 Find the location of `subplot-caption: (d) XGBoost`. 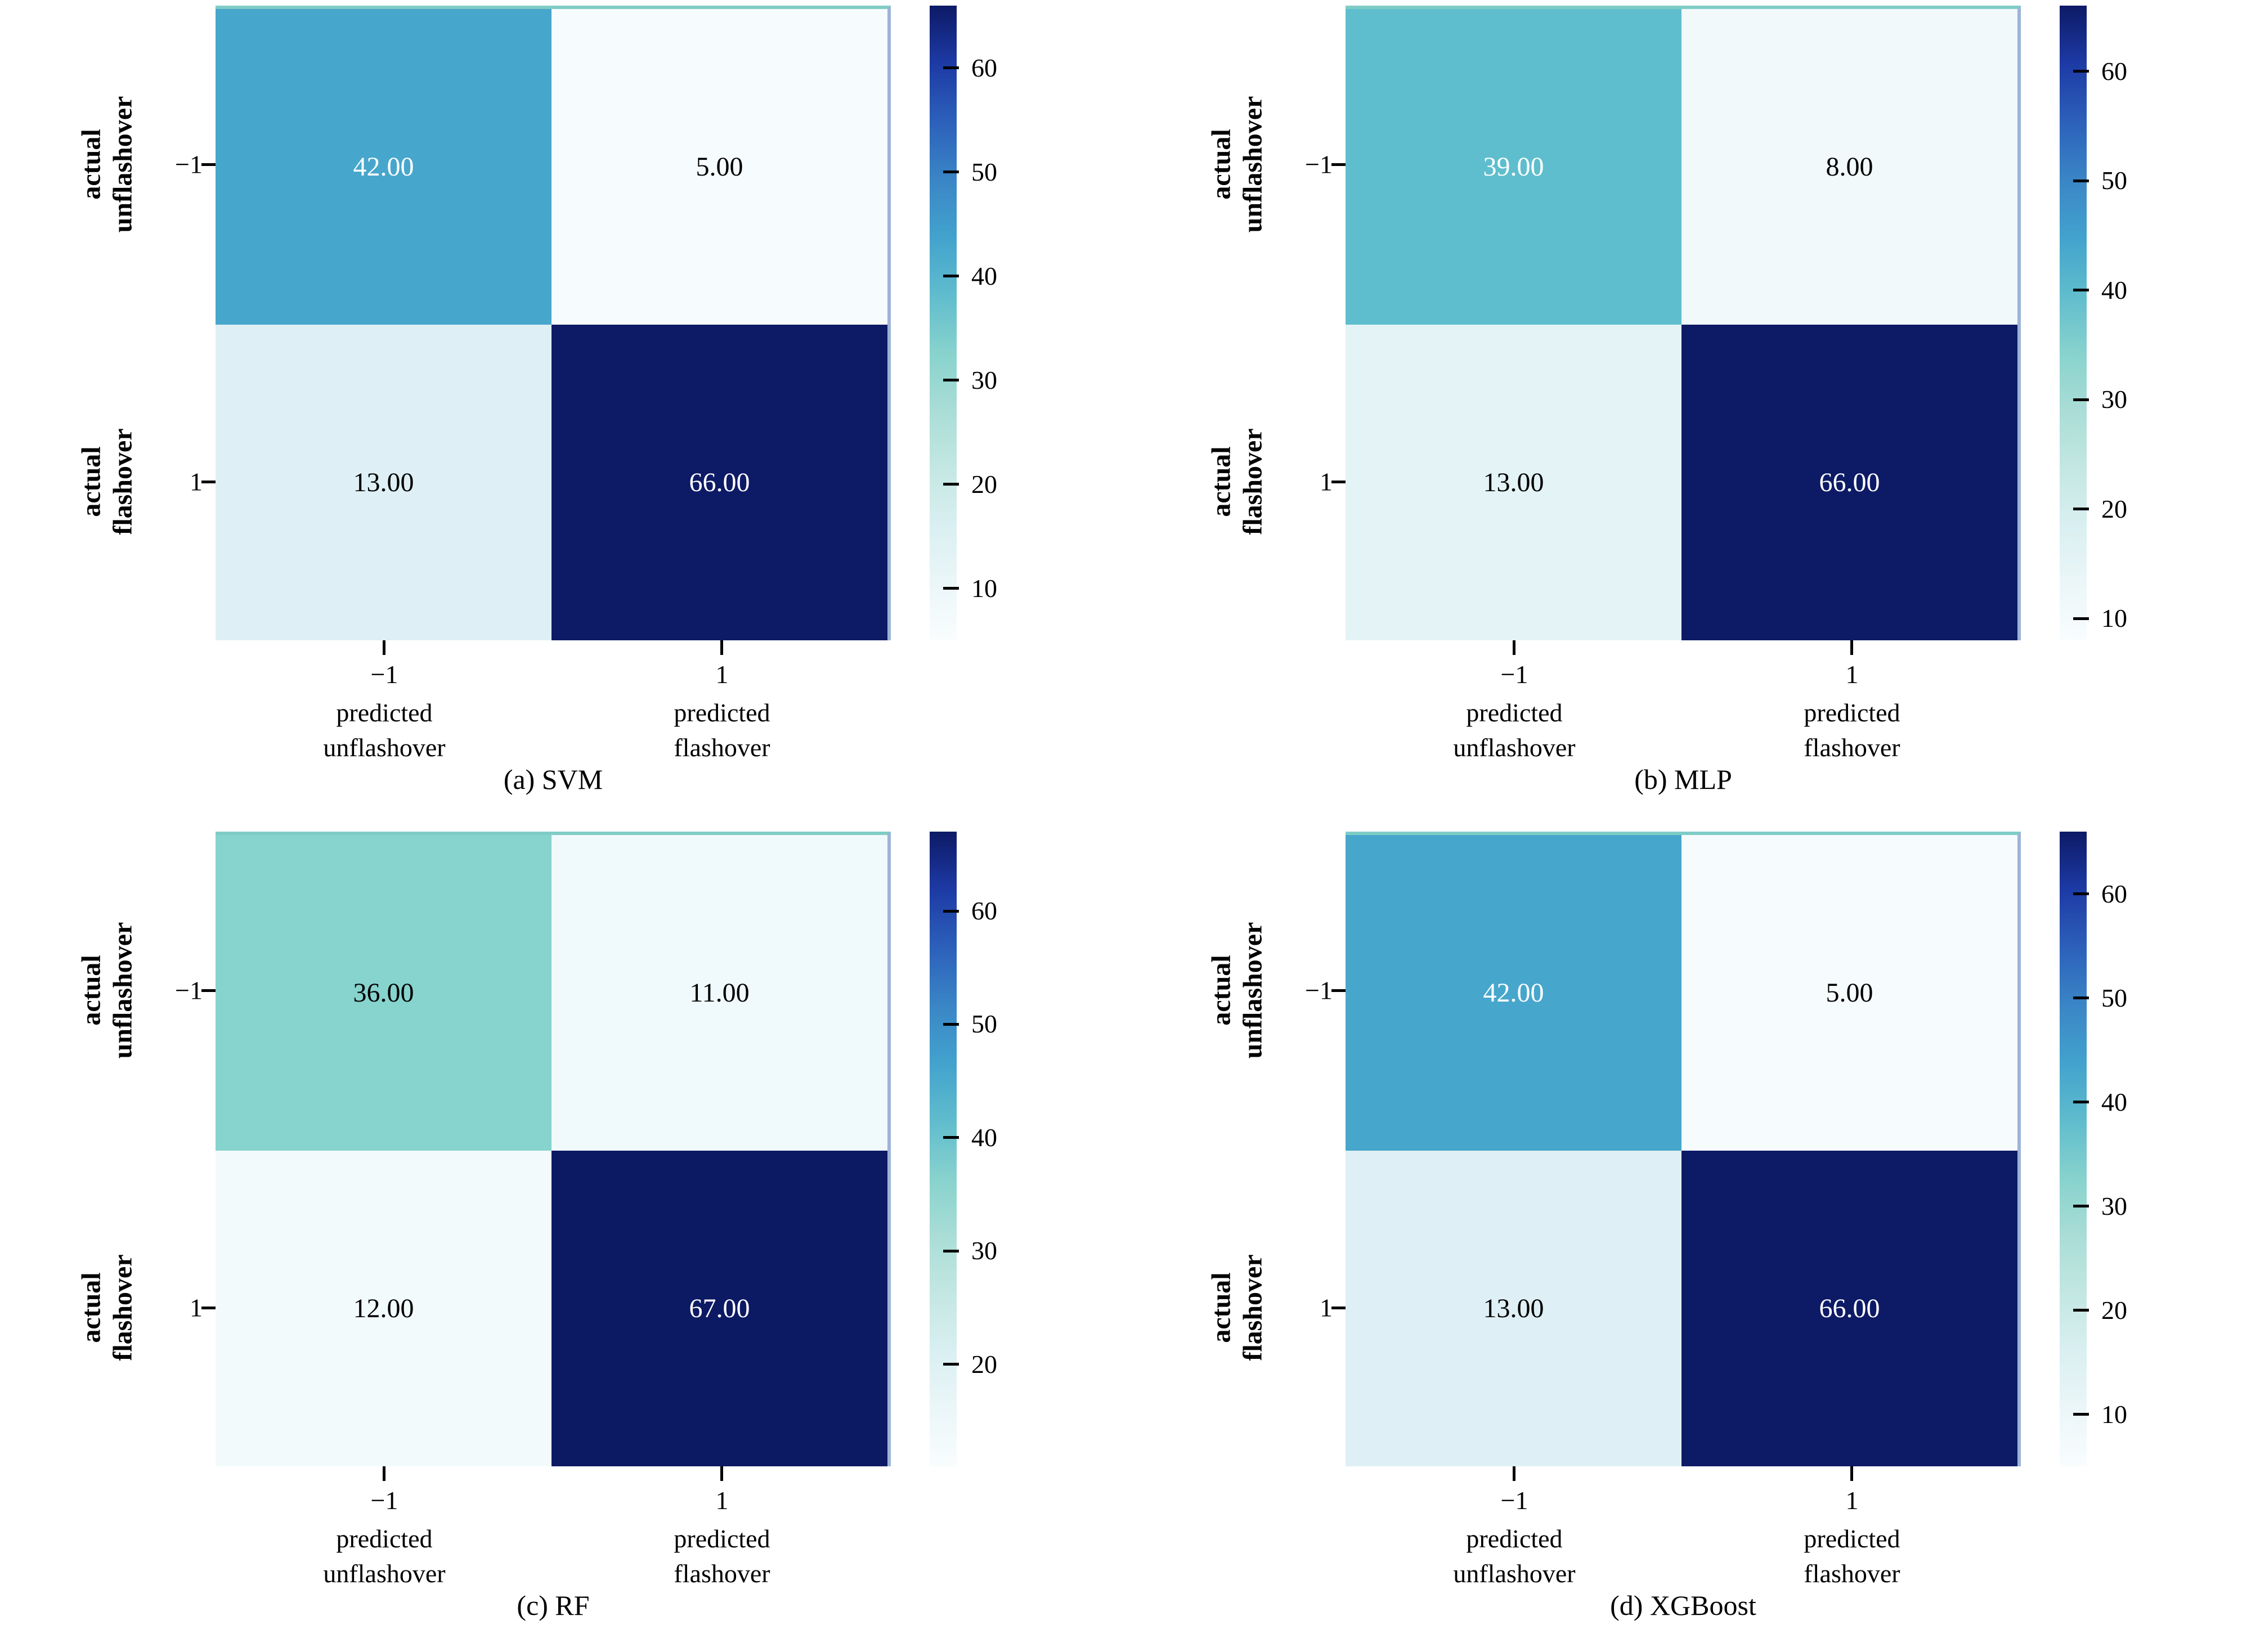

subplot-caption: (d) XGBoost is located at coordinates (1683, 1605).